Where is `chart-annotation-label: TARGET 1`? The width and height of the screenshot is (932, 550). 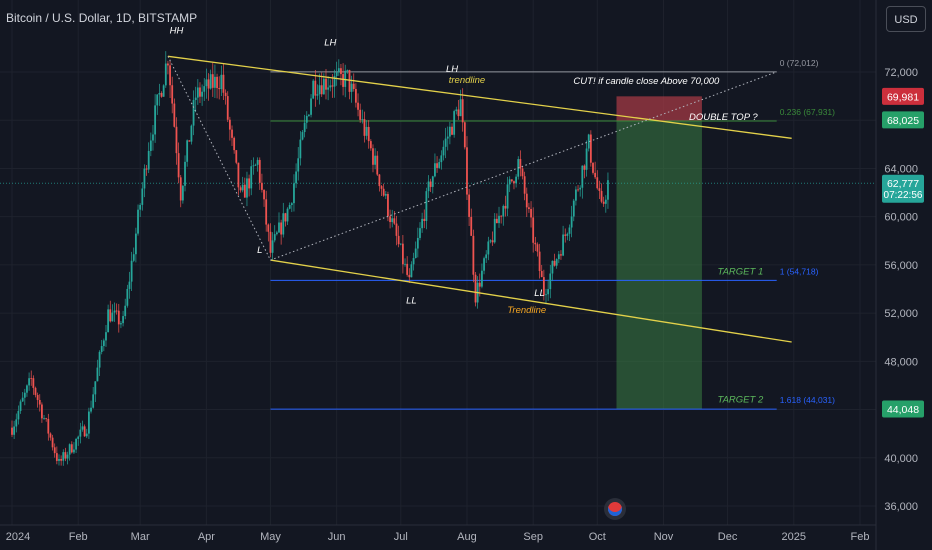
chart-annotation-label: TARGET 1 is located at coordinates (741, 272).